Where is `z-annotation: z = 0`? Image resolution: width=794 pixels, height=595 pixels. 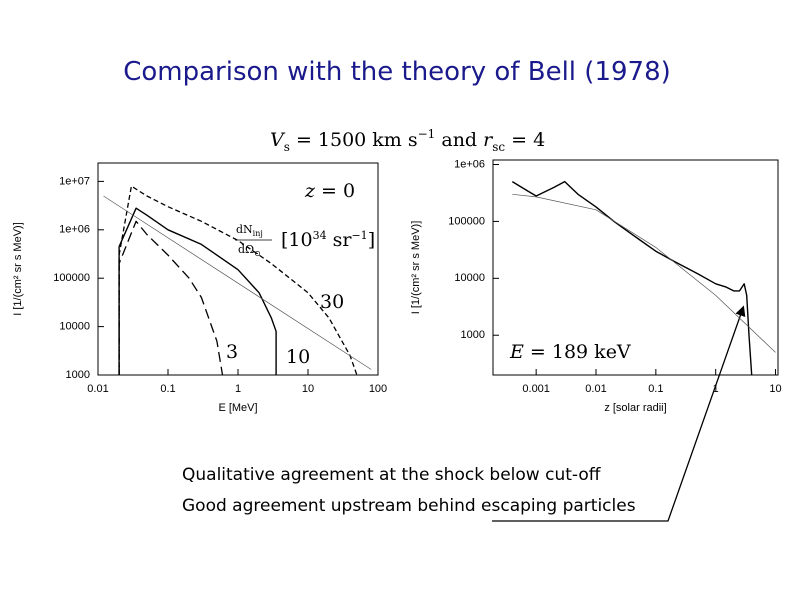
z-annotation: z = 0 is located at coordinates (329, 191).